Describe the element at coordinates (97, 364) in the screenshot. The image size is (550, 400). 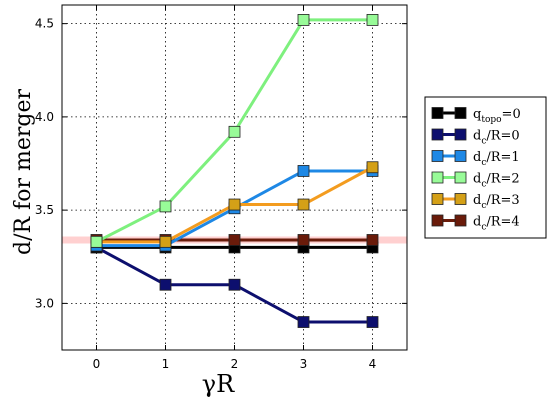
I see `x-tick-label: 0` at that location.